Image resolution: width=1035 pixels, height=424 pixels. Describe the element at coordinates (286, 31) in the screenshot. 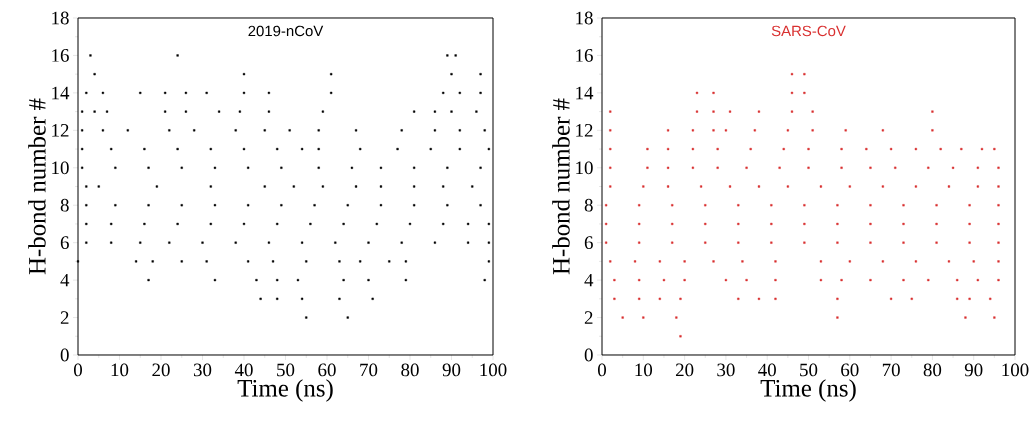

I see `chart-title: 2019-nCoV` at that location.